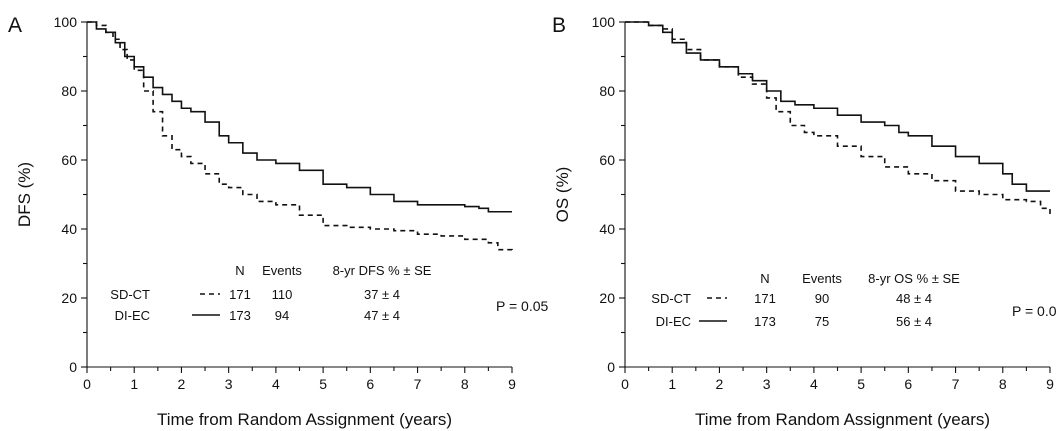 The height and width of the screenshot is (431, 1056). Describe the element at coordinates (382, 315) in the screenshot. I see `legend-estimate: 47 ± 4` at that location.